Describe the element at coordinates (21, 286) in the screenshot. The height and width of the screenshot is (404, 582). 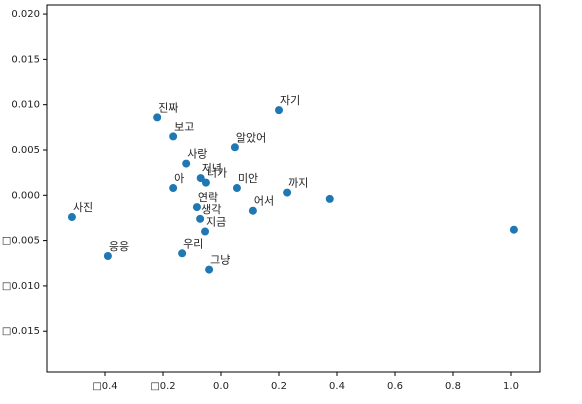
I see `y-tick-label: □0.010` at that location.